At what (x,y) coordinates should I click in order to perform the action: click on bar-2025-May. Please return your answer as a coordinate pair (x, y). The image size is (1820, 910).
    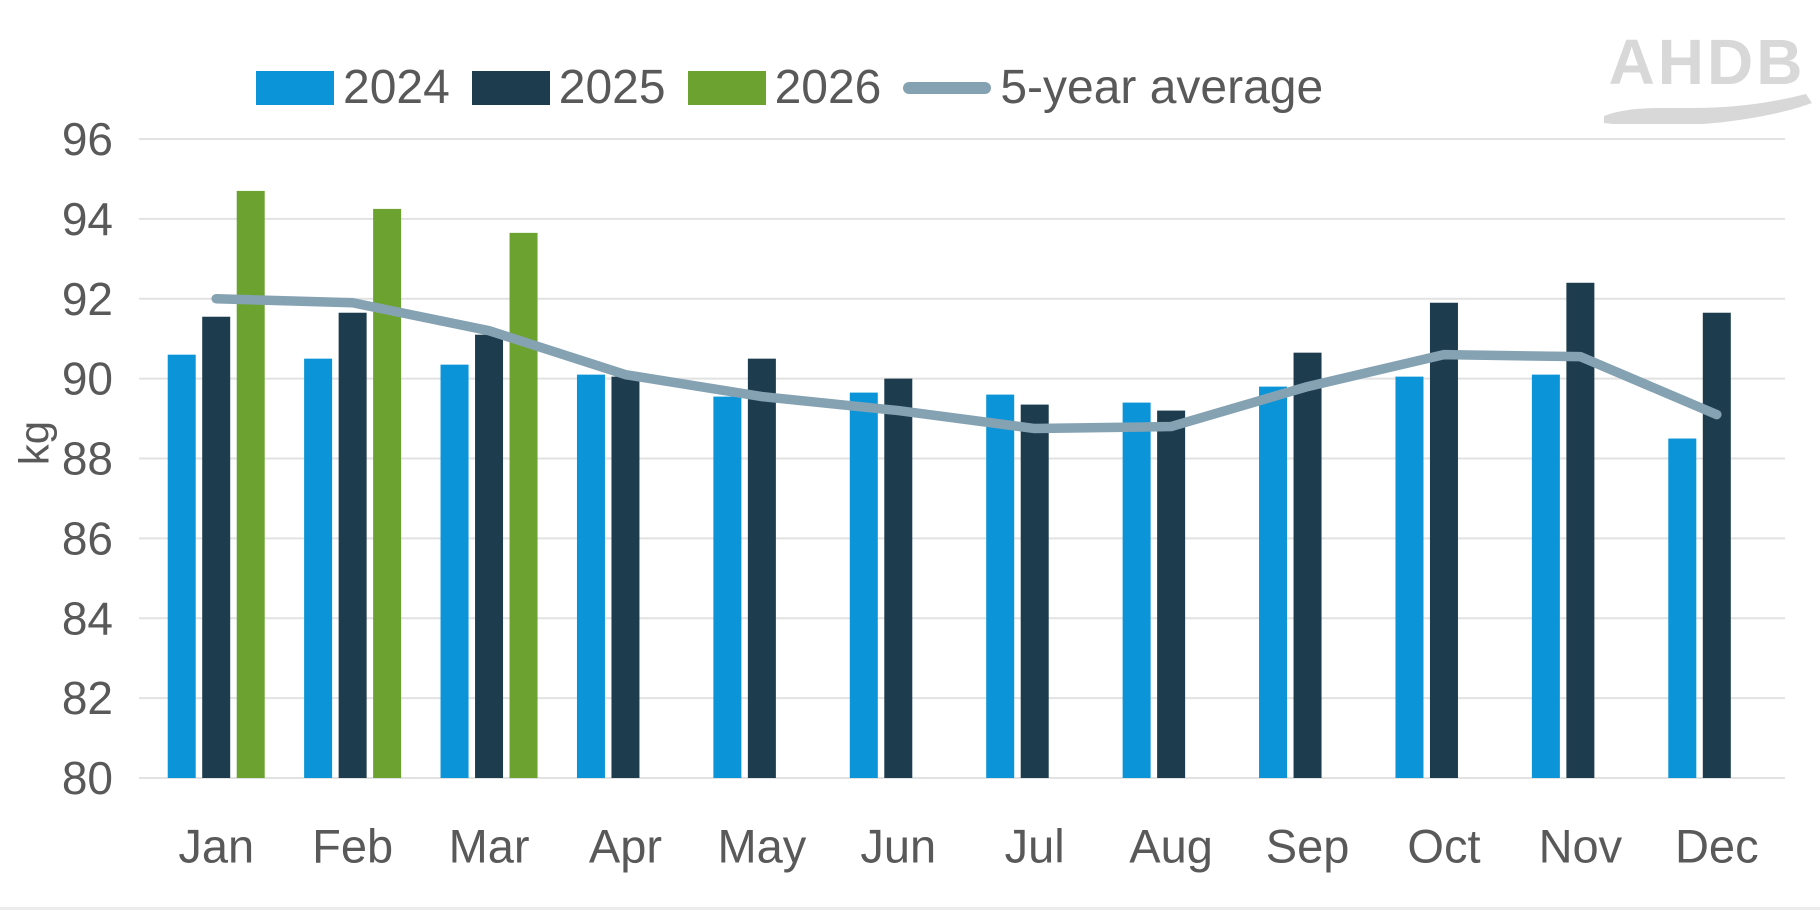
    Looking at the image, I should click on (761, 568).